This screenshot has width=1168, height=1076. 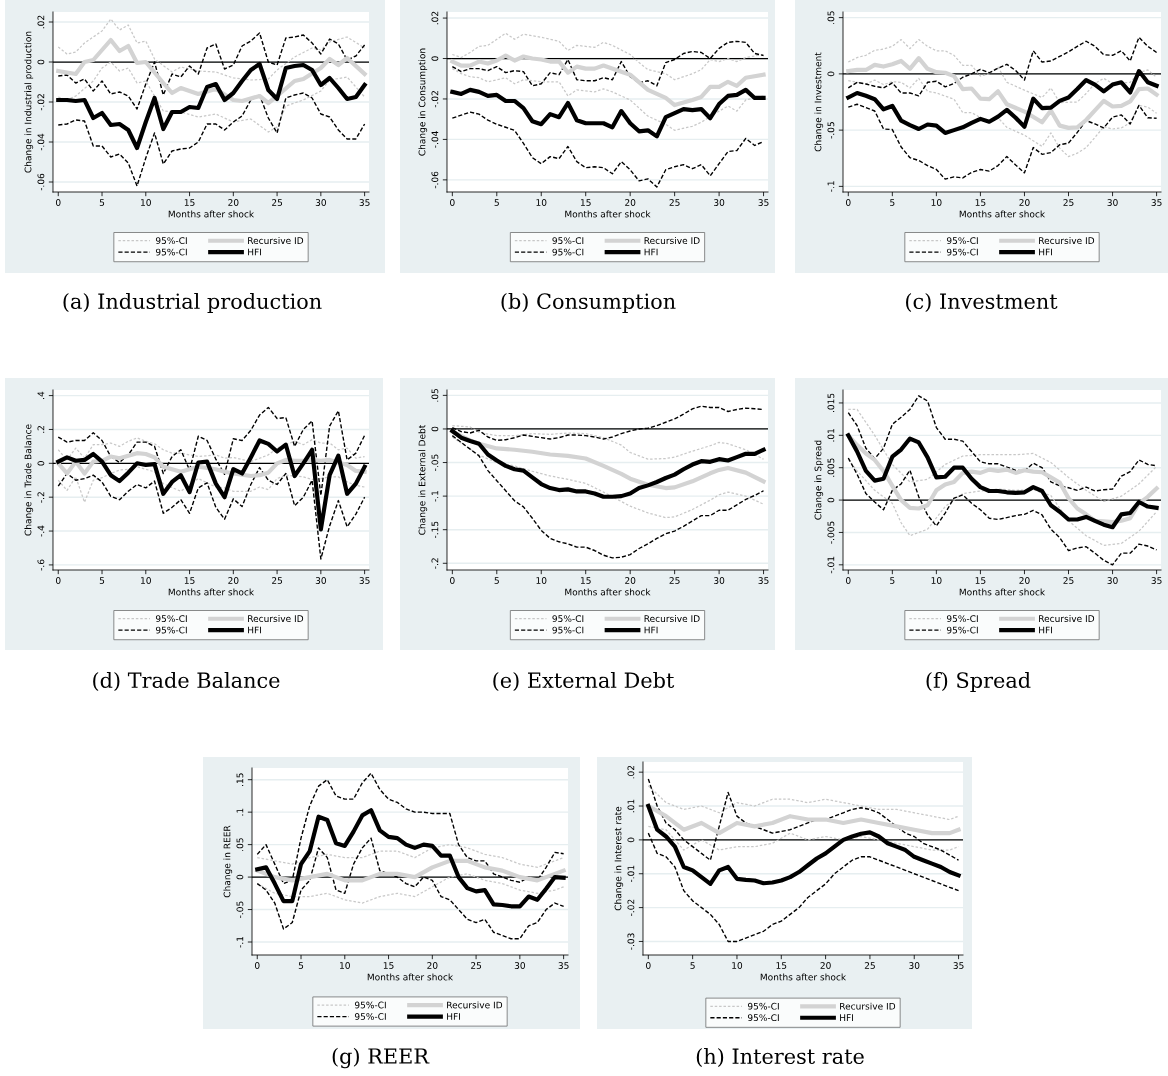 I want to click on y-tick-label: .015, so click(x=831, y=403).